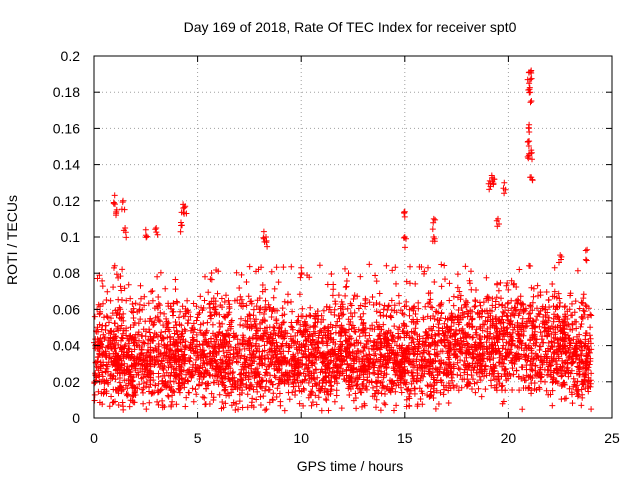  Describe the element at coordinates (198, 438) in the screenshot. I see `x-tick-label: 5` at that location.